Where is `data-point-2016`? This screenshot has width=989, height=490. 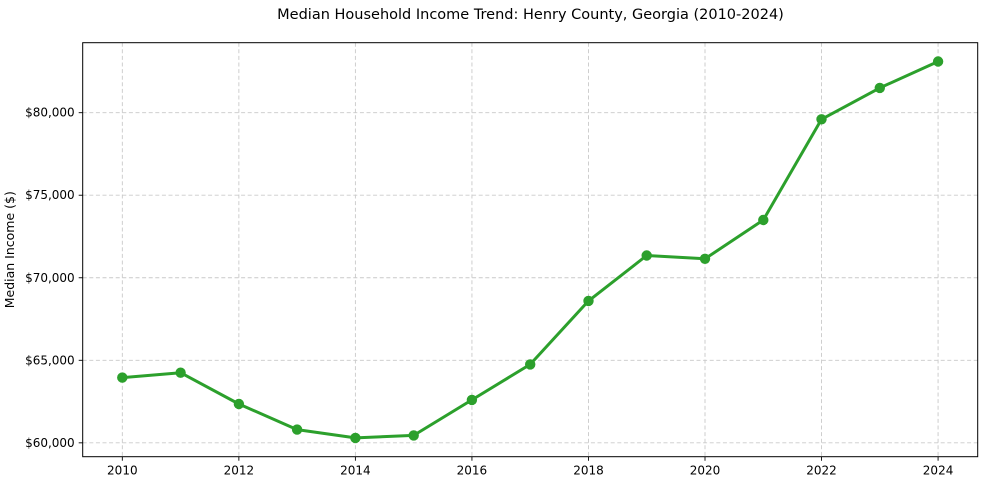 data-point-2016 is located at coordinates (472, 400).